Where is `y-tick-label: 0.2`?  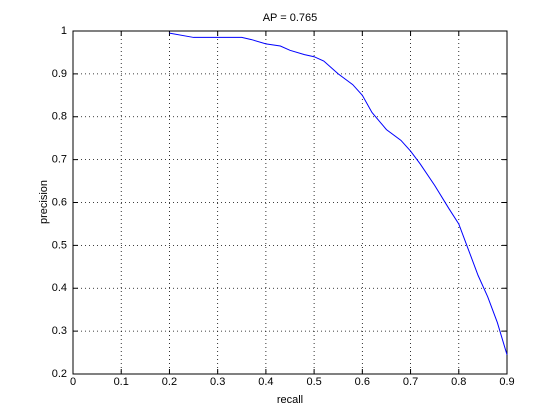
y-tick-label: 0.2 is located at coordinates (59, 374).